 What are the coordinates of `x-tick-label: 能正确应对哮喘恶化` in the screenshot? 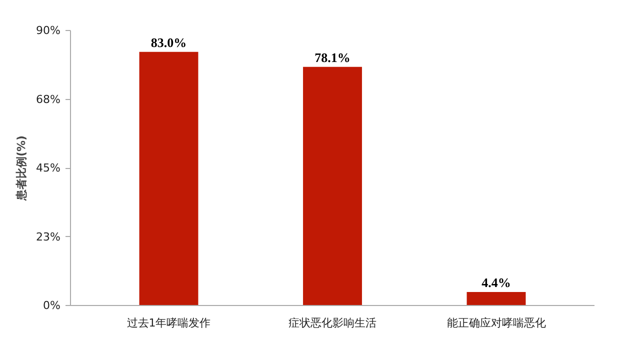 It's located at (496, 323).